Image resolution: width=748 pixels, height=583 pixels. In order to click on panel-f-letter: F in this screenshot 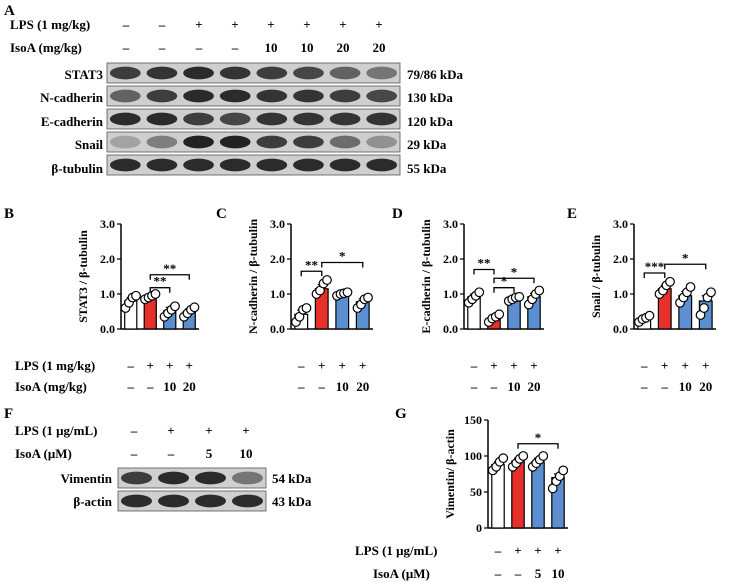, I will do `click(8, 414)`.